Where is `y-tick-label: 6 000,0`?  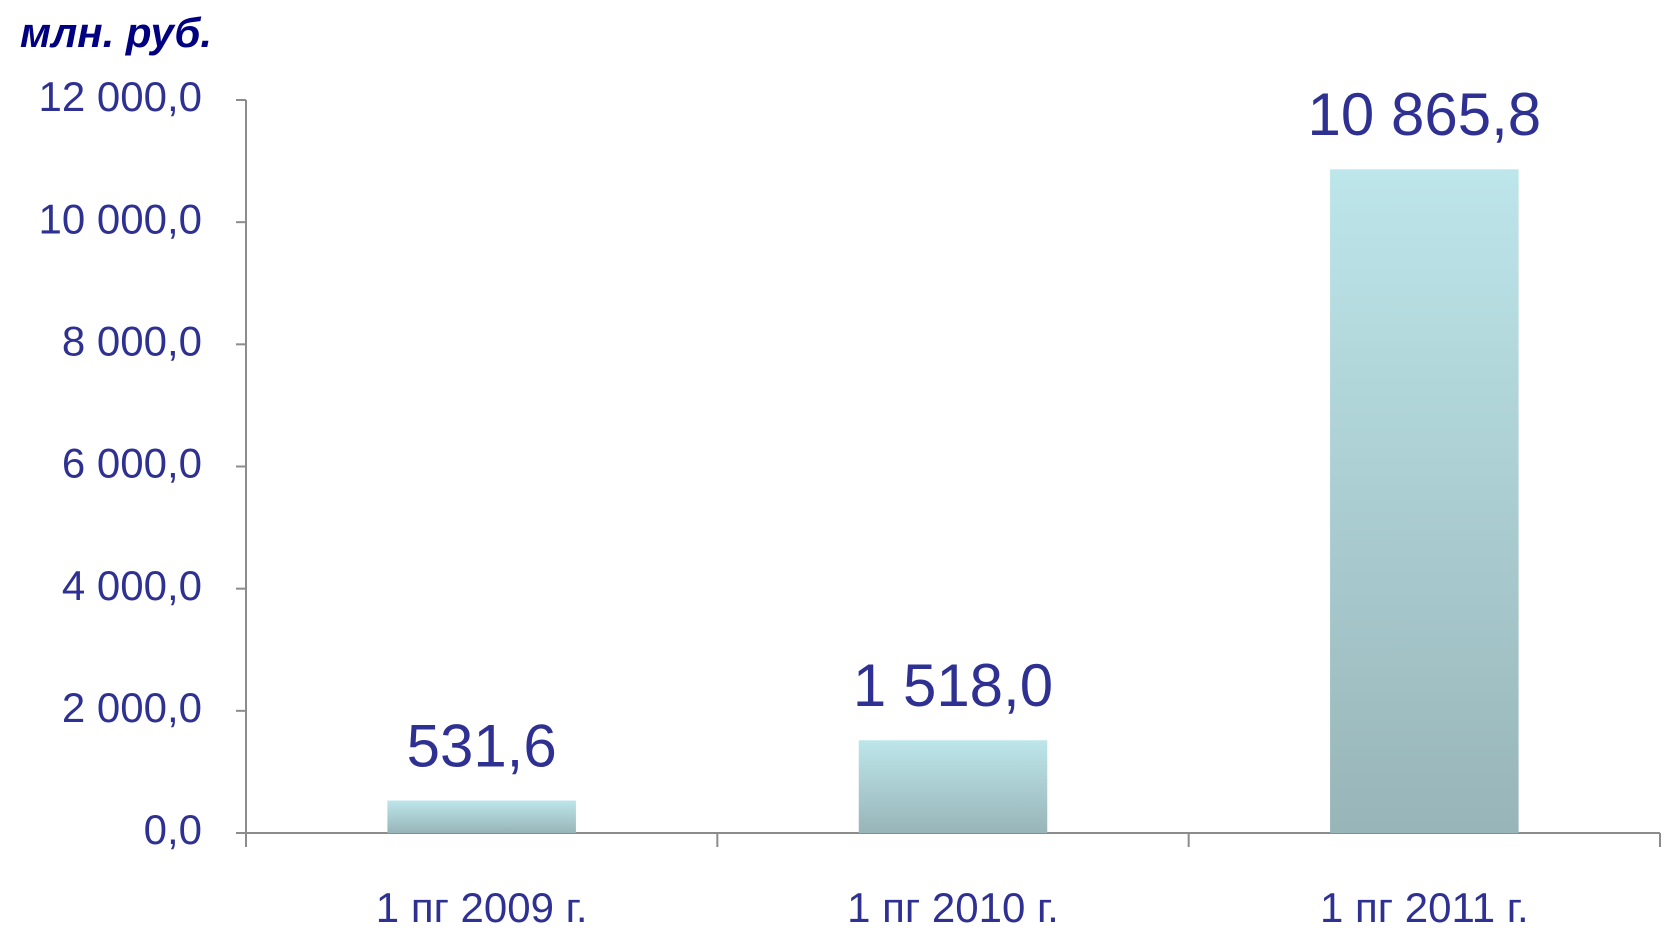 y-tick-label: 6 000,0 is located at coordinates (132, 463).